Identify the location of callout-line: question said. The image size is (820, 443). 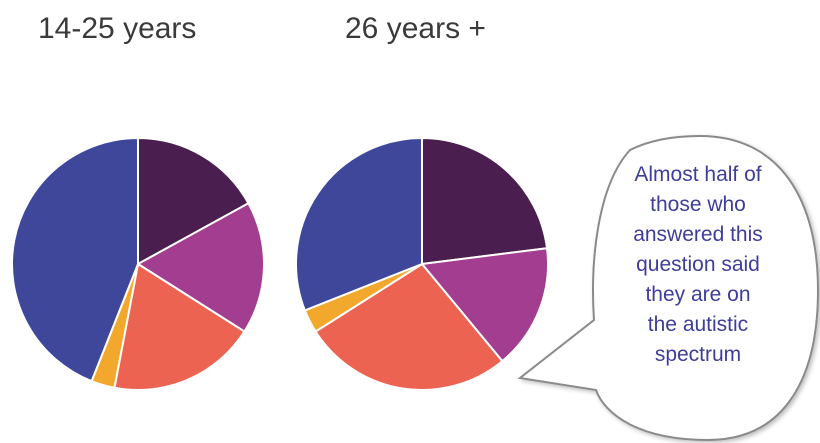
(698, 264).